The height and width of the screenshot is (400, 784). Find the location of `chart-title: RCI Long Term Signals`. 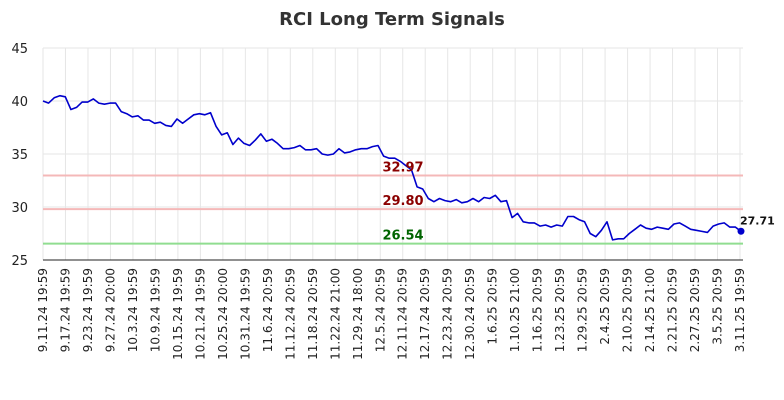

chart-title: RCI Long Term Signals is located at coordinates (392, 19).